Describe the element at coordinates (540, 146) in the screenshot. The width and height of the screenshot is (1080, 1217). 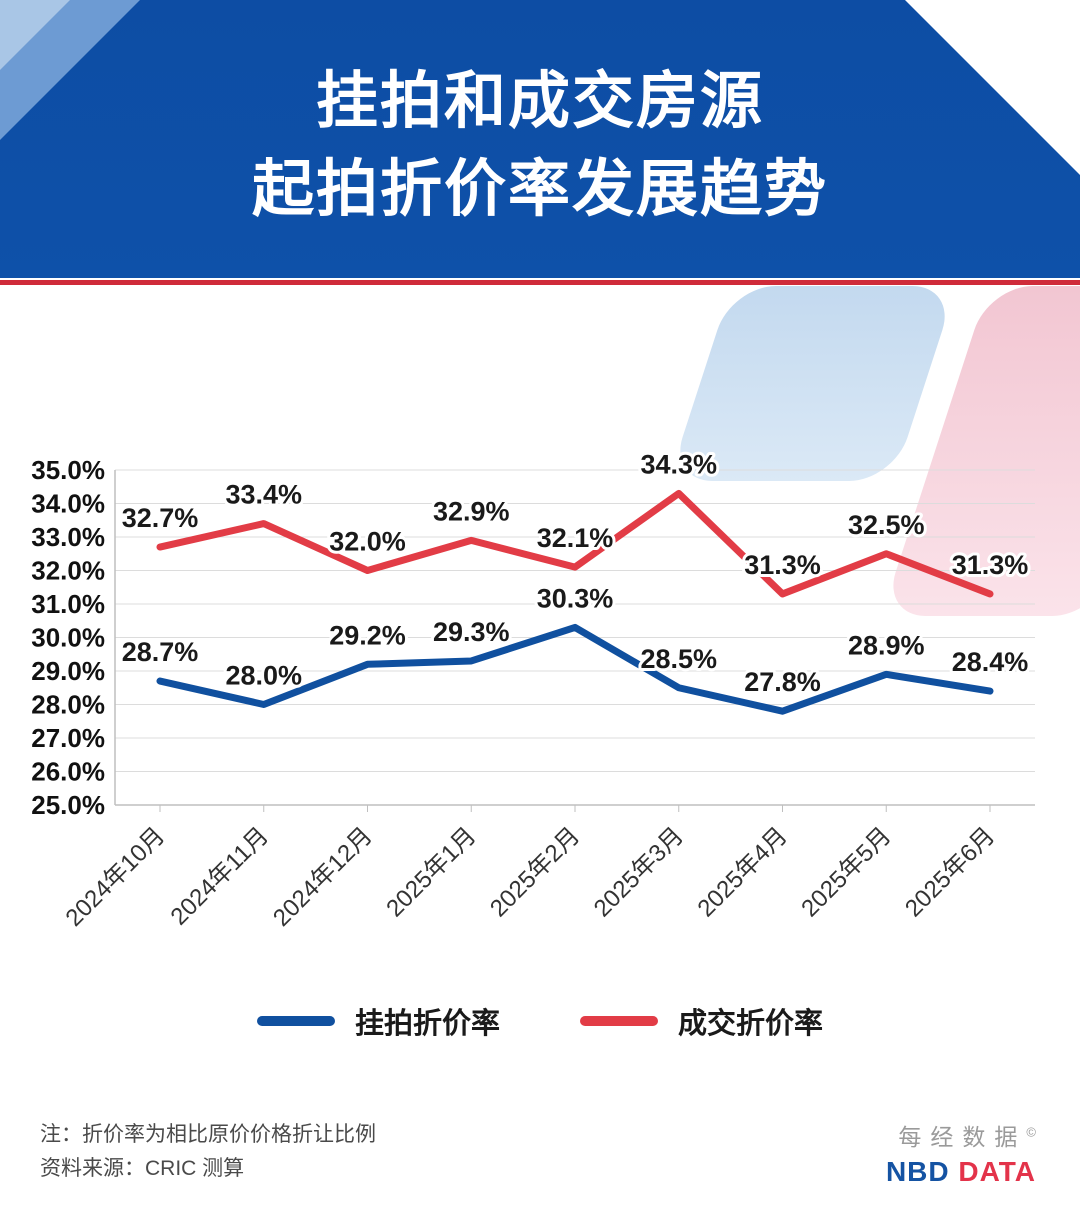
I see `page-title: 挂拍和成交房源 起拍折价率发展趋势` at that location.